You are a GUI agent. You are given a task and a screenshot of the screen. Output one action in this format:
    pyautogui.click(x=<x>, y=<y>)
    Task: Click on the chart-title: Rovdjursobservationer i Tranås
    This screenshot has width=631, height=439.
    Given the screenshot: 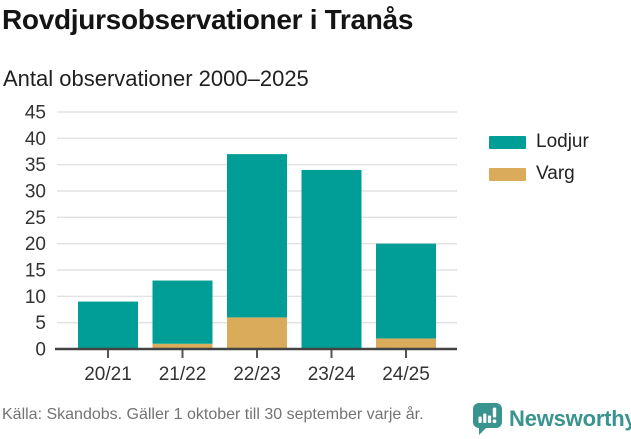 What is the action you would take?
    pyautogui.click(x=208, y=19)
    